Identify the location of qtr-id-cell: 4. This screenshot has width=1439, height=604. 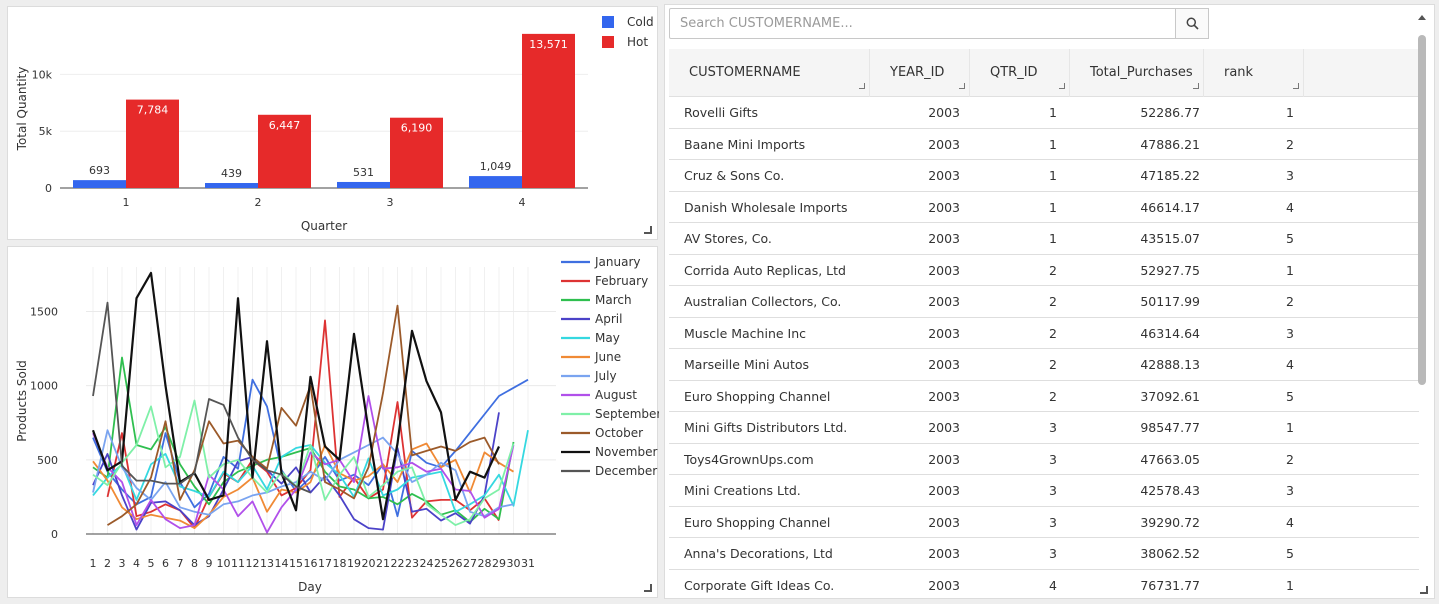
(1053, 585).